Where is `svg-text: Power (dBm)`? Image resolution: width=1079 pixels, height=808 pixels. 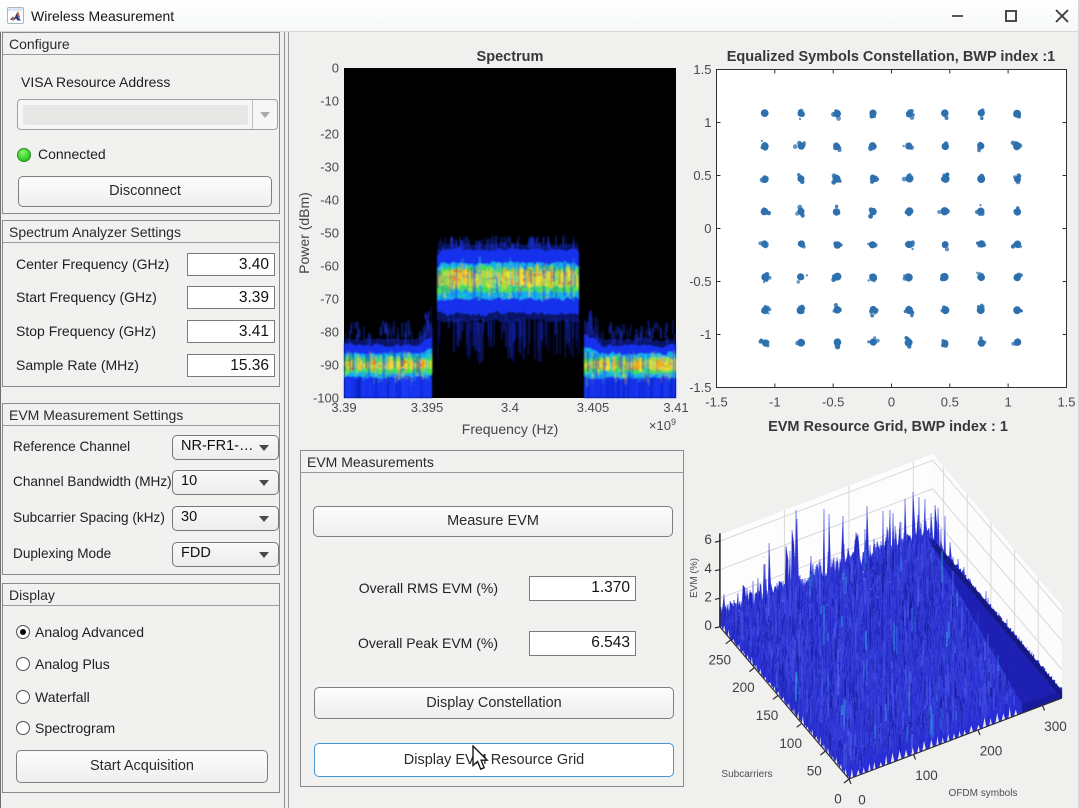 svg-text: Power (dBm) is located at coordinates (304, 233).